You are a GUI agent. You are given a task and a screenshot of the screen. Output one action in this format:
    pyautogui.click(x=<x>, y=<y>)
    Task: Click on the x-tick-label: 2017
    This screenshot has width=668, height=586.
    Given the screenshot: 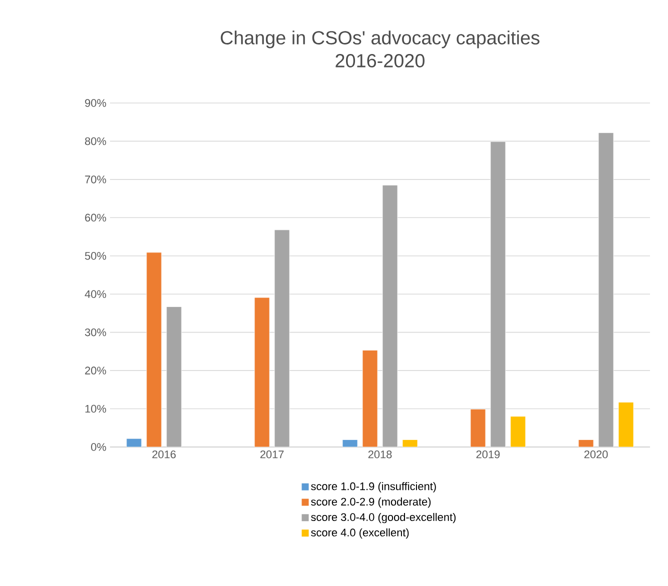 What is the action you would take?
    pyautogui.click(x=272, y=454)
    